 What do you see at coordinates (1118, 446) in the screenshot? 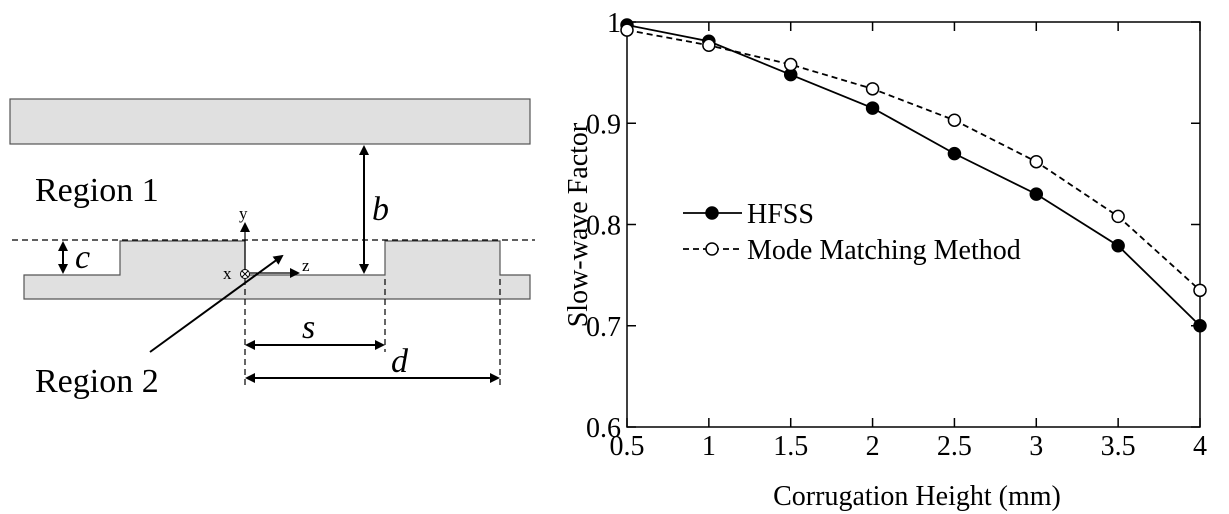
I see `x-tick-label: 3.5` at bounding box center [1118, 446].